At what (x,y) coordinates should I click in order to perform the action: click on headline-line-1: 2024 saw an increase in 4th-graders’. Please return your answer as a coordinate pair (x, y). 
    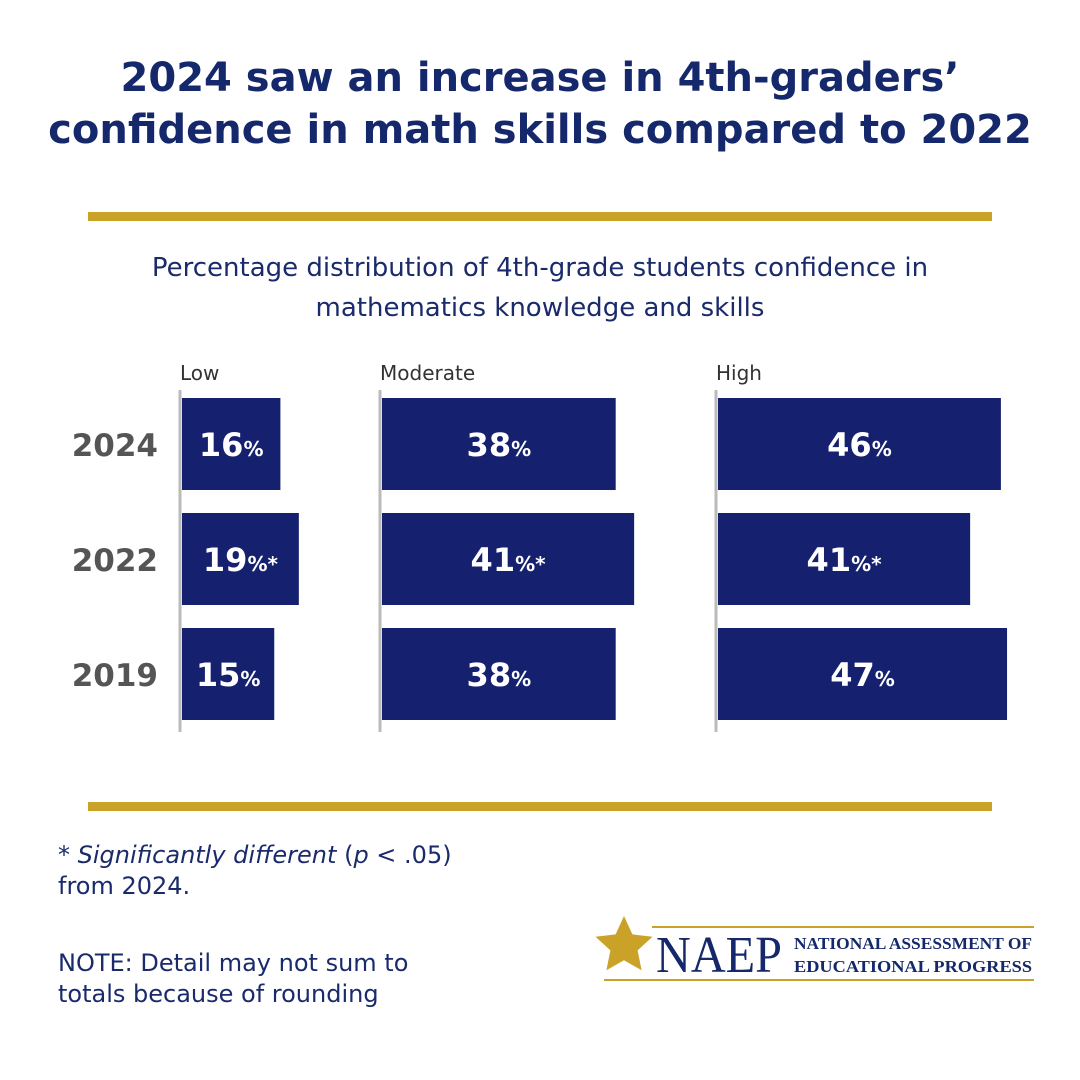
    Looking at the image, I should click on (540, 78).